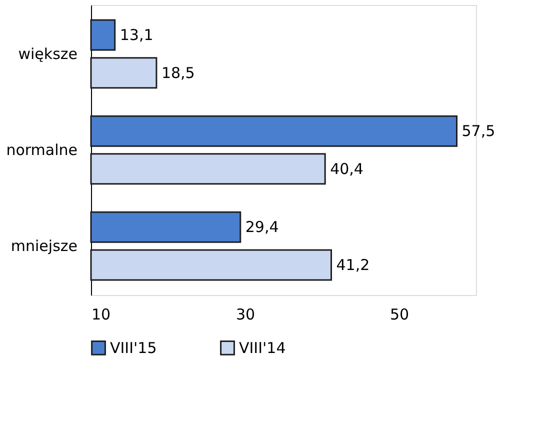 This screenshot has width=545, height=436. I want to click on data-label: 40,4, so click(347, 169).